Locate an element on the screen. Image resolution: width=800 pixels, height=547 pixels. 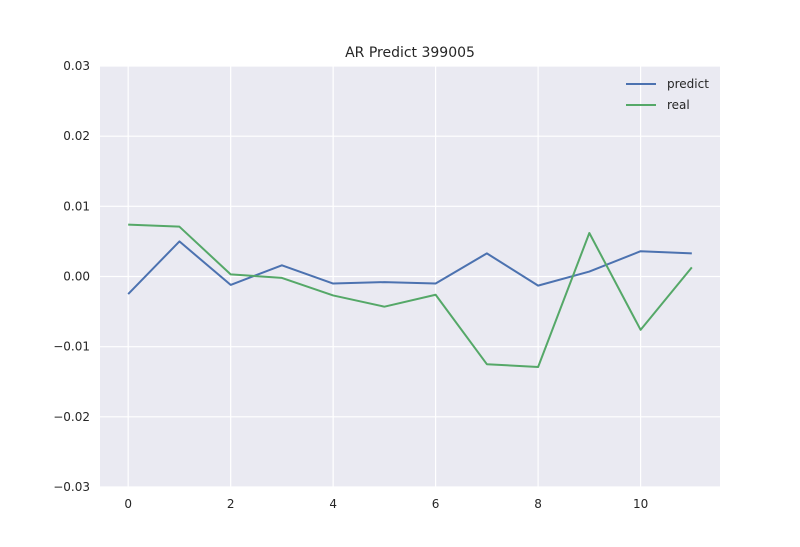
y-tick-label: 0.03 is located at coordinates (76, 66).